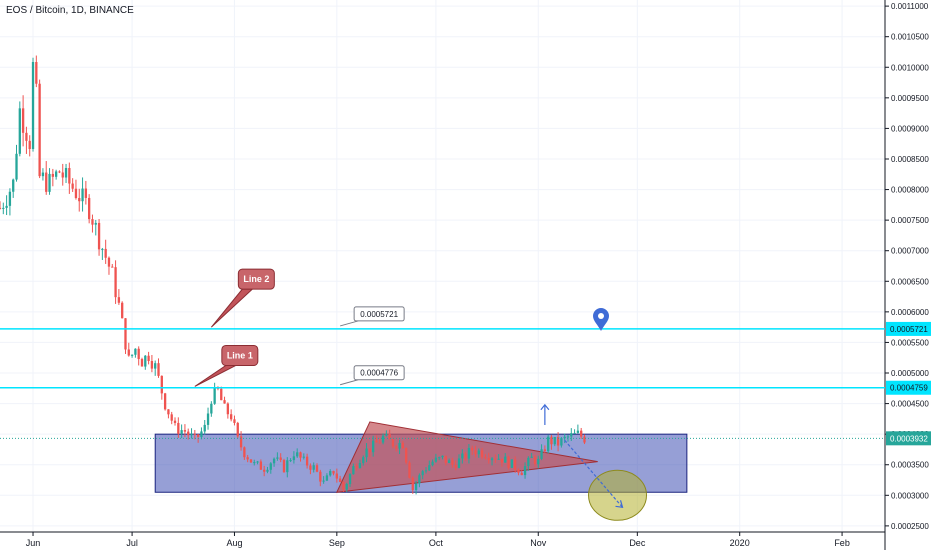 This screenshot has width=932, height=550. What do you see at coordinates (910, 67) in the screenshot?
I see `y-tick-label: 0.0010000` at bounding box center [910, 67].